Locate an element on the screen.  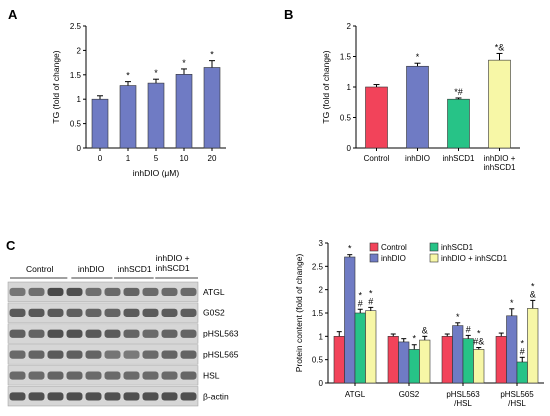
chart-c-legend-label: inhDIO + inhSCD1 is located at coordinates (474, 258).